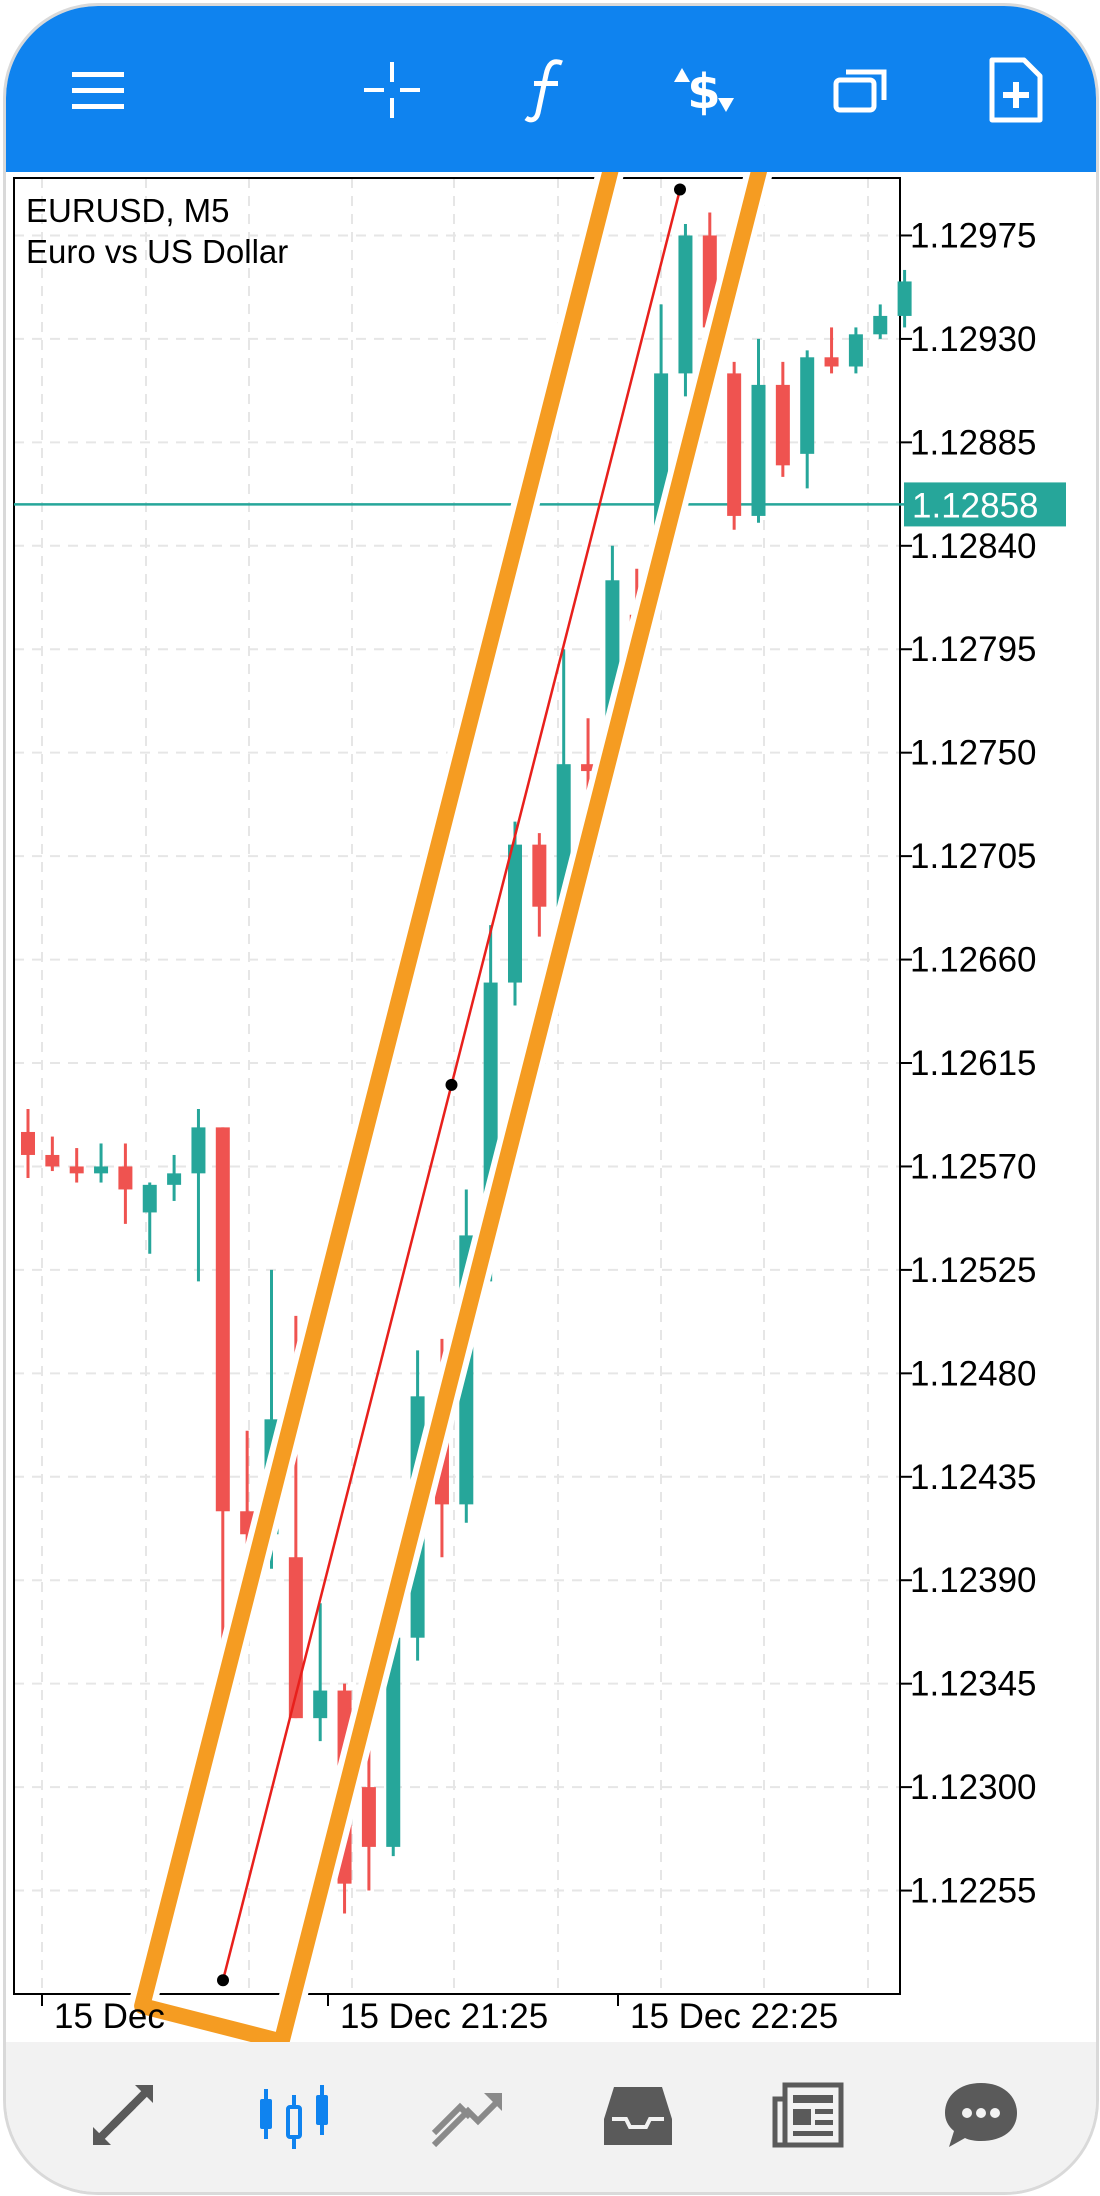  What do you see at coordinates (973, 1477) in the screenshot?
I see `y-tick-label: 1.12435` at bounding box center [973, 1477].